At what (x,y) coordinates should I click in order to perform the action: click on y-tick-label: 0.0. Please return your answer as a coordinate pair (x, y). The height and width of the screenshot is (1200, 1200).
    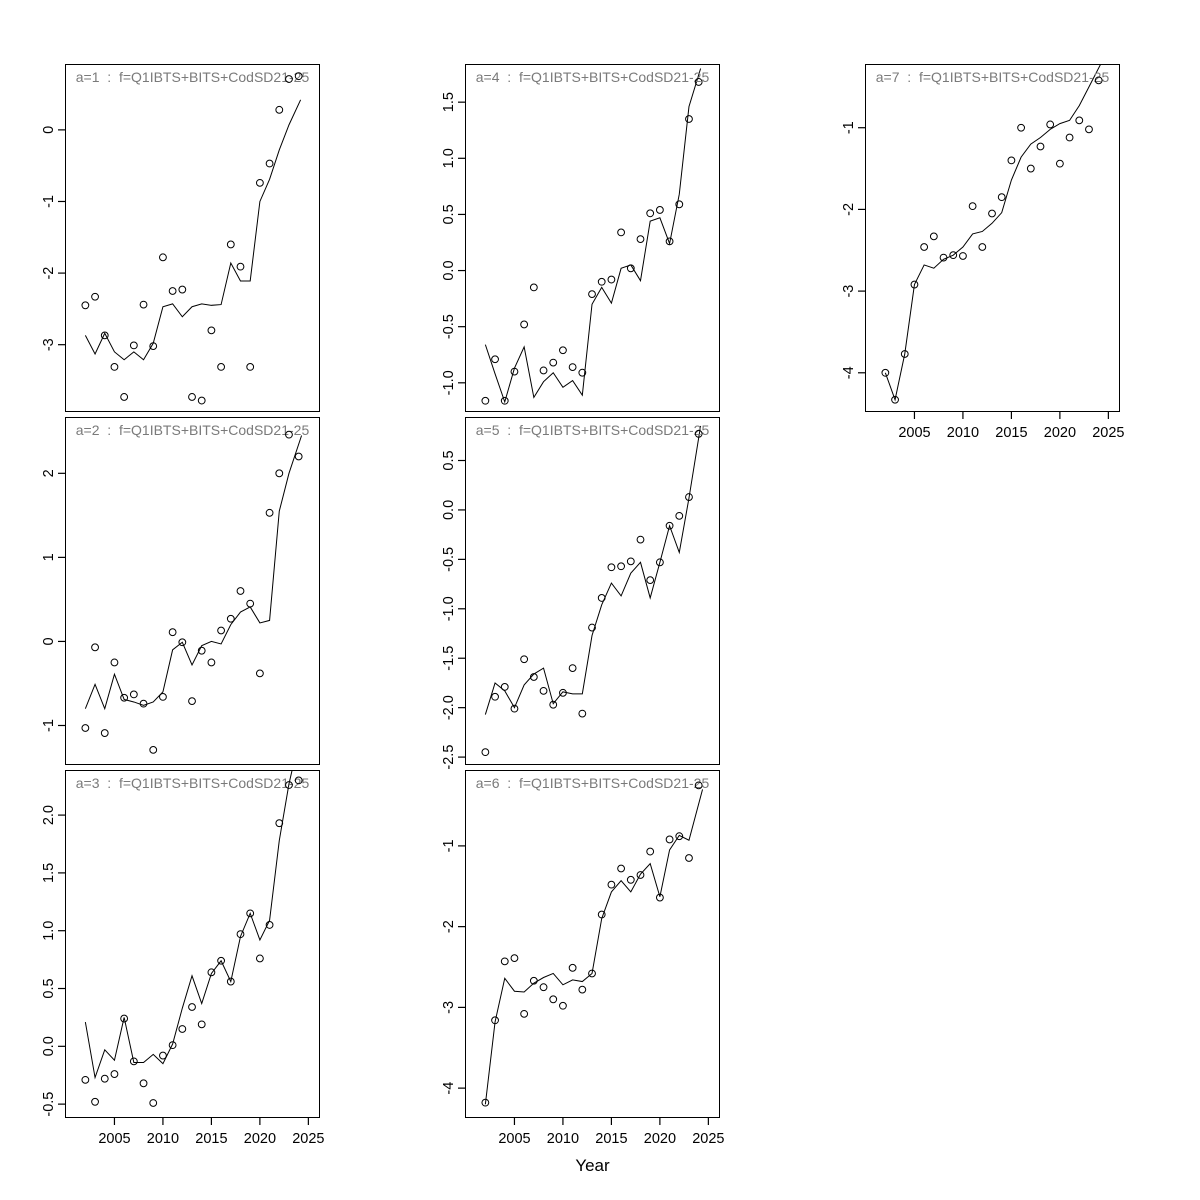
    Looking at the image, I should click on (449, 270).